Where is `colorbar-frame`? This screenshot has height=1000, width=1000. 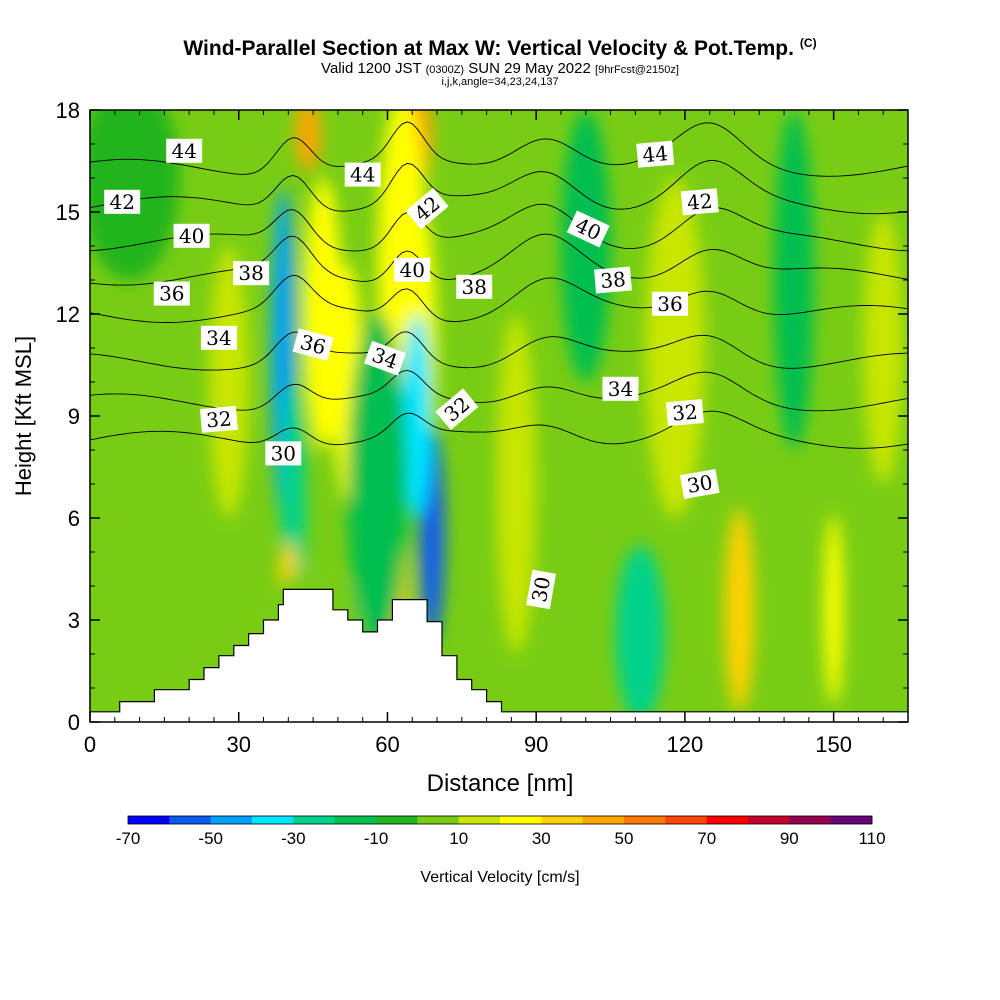 colorbar-frame is located at coordinates (500, 820).